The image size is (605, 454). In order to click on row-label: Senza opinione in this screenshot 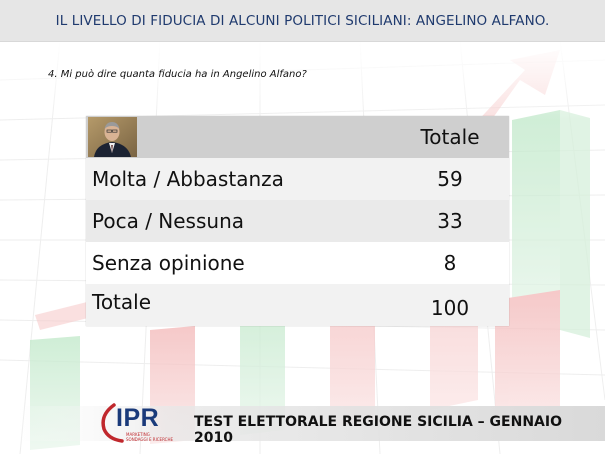, I will do `click(168, 263)`.